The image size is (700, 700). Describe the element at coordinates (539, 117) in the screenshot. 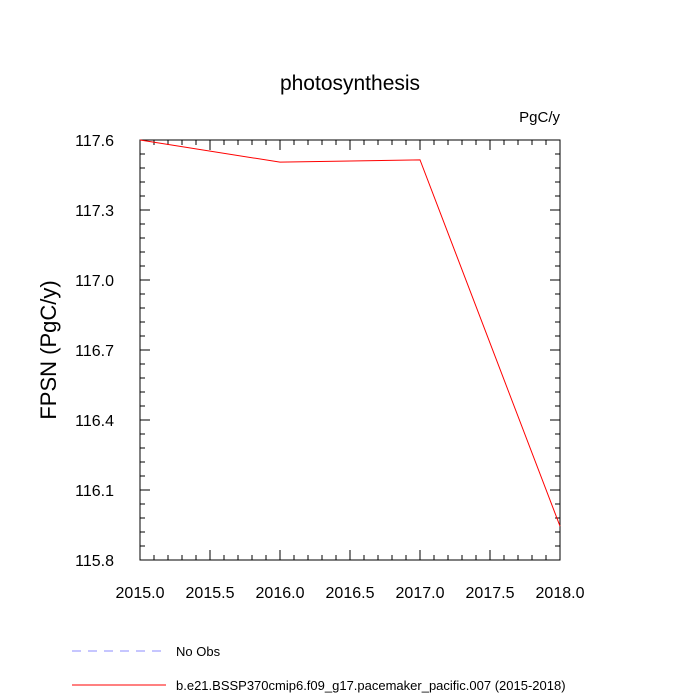

I see `units-label: PgC/y` at that location.